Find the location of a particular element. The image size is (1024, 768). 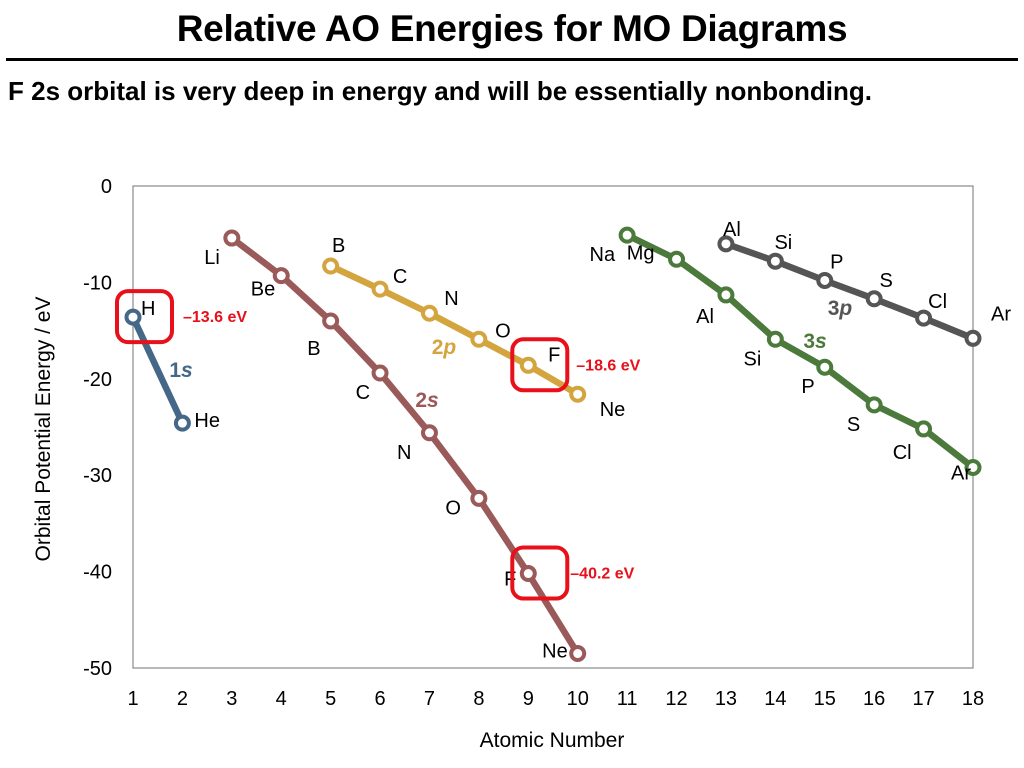

x-tick-label: 13 is located at coordinates (726, 699).